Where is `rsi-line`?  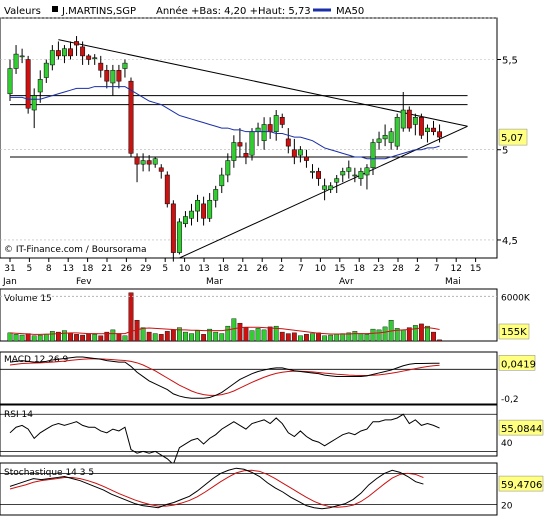 rsi-line is located at coordinates (224, 439).